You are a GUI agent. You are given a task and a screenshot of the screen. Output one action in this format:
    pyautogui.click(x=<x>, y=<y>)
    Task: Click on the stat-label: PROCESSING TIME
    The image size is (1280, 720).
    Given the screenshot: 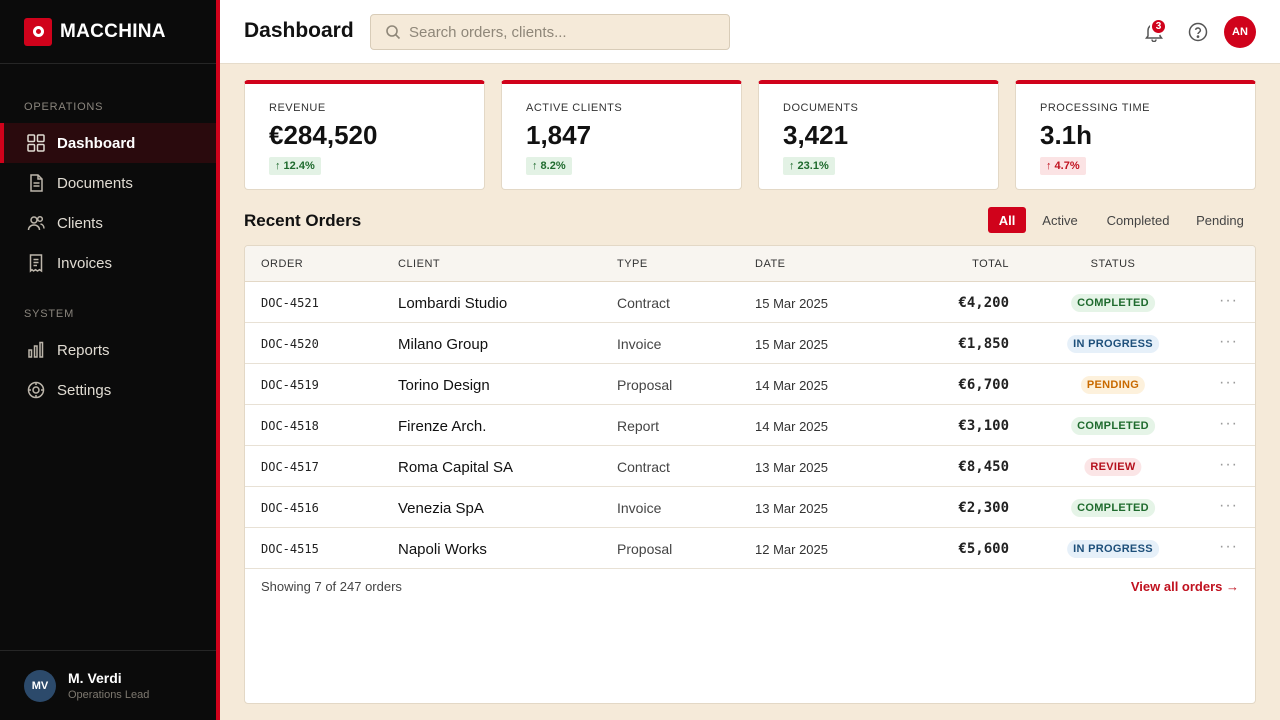 What is the action you would take?
    pyautogui.click(x=1095, y=108)
    